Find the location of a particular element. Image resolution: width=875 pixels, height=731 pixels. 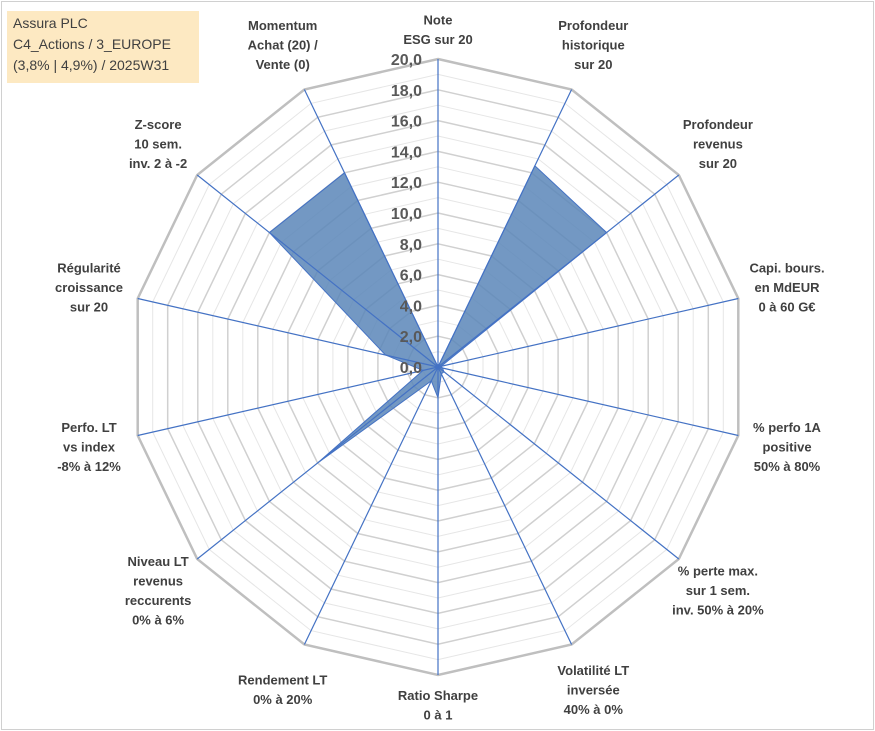

axis-label-line: -8% à 12% is located at coordinates (89, 466).